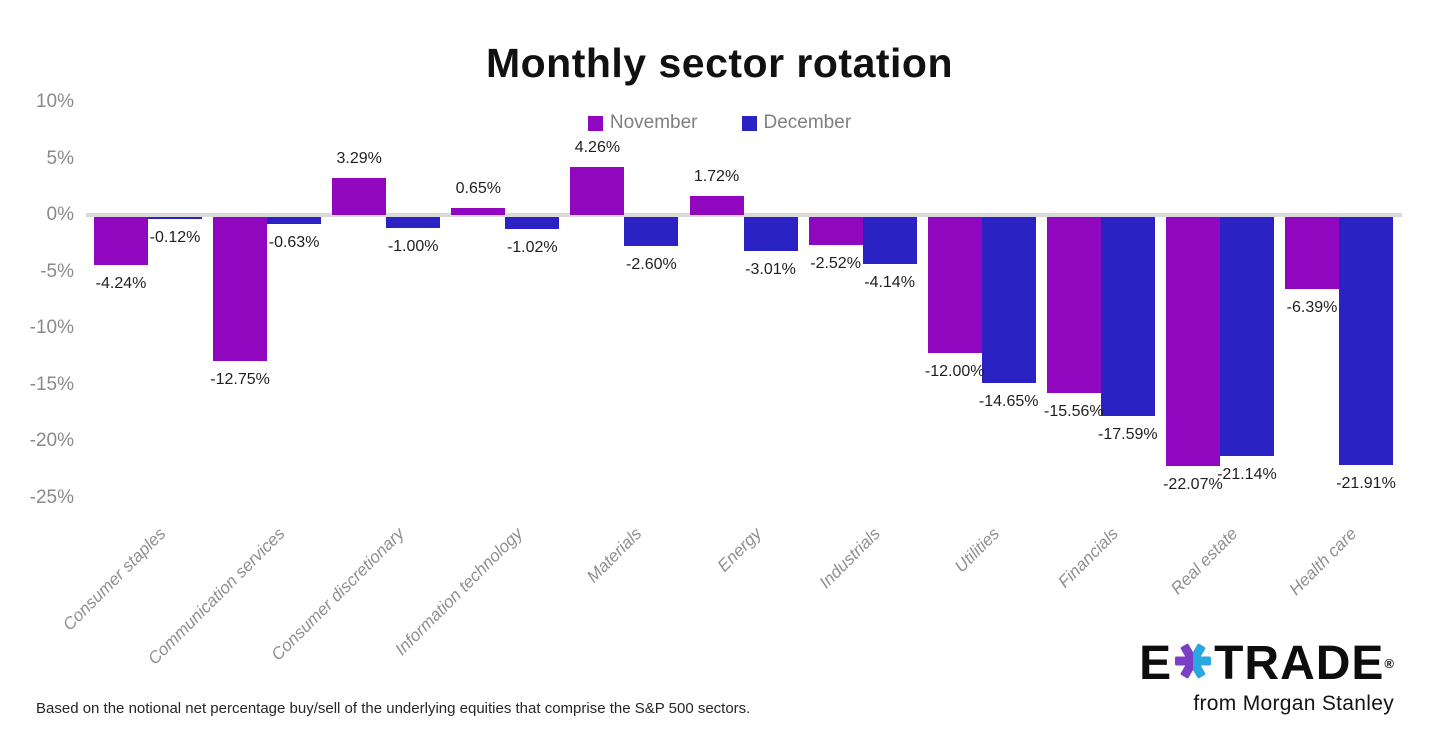 The width and height of the screenshot is (1439, 737). What do you see at coordinates (1247, 474) in the screenshot?
I see `data-label-december-9: -21.14%` at bounding box center [1247, 474].